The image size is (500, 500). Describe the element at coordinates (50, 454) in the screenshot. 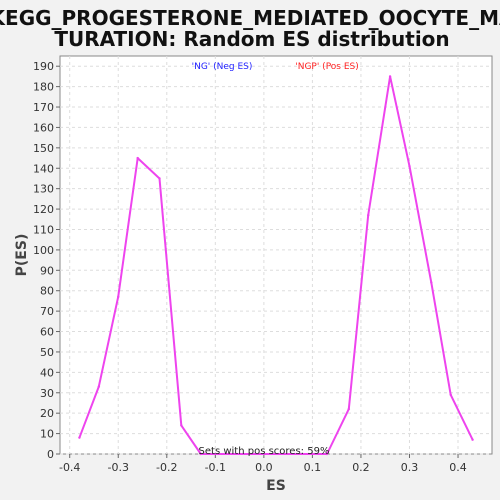

I see `y-tick-label: 0` at that location.